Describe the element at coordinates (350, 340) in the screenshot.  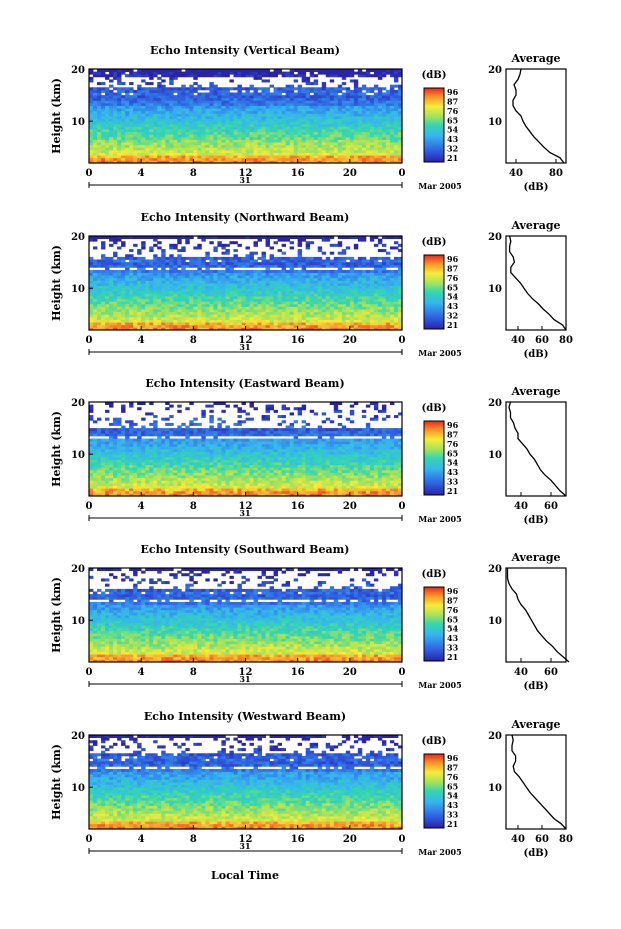
I see `x-tick-label: 20` at that location.